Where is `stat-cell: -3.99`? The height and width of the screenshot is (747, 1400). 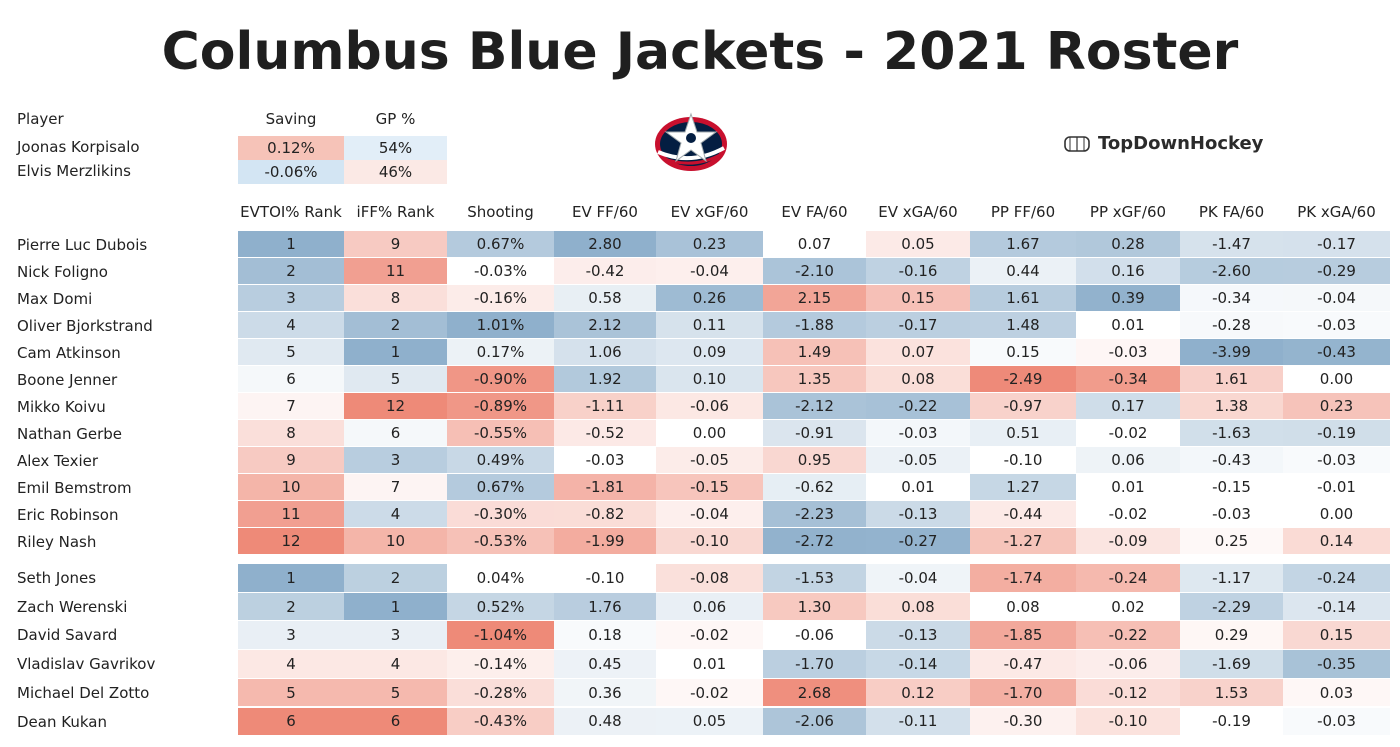 stat-cell: -3.99 is located at coordinates (1231, 352).